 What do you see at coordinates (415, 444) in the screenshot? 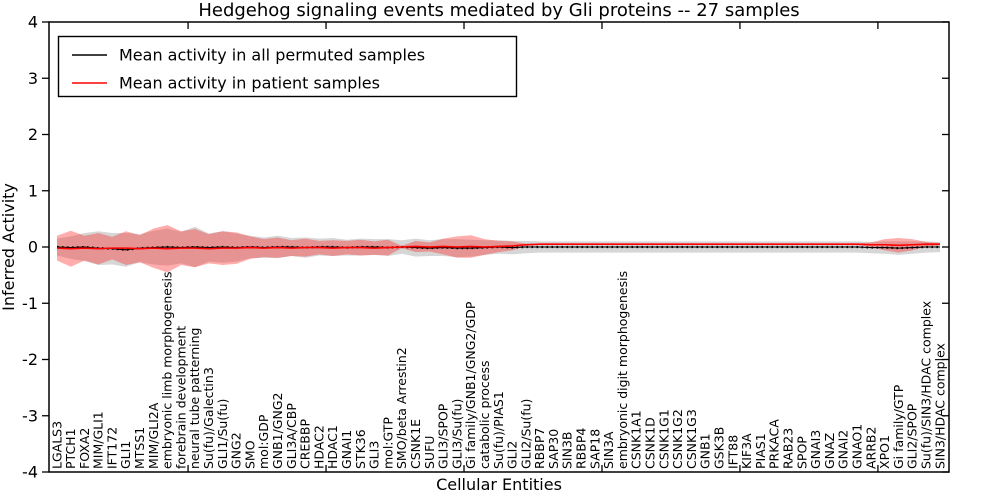
I see `x-category-label: CSNK1E` at bounding box center [415, 444].